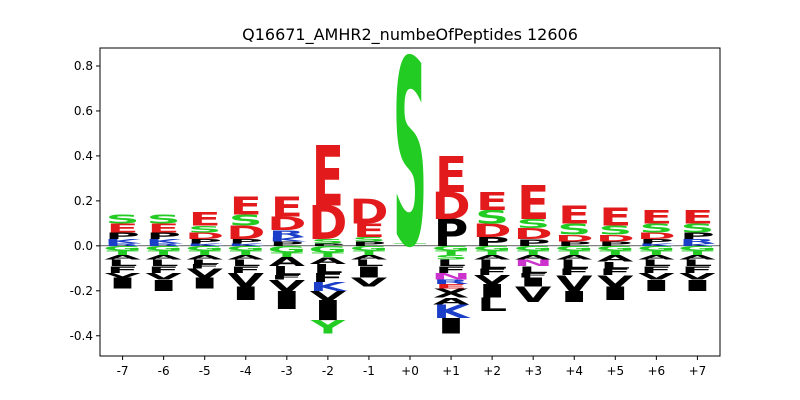 This screenshot has width=800, height=400. What do you see at coordinates (451, 293) in the screenshot?
I see `logo-letter-X: X` at bounding box center [451, 293].